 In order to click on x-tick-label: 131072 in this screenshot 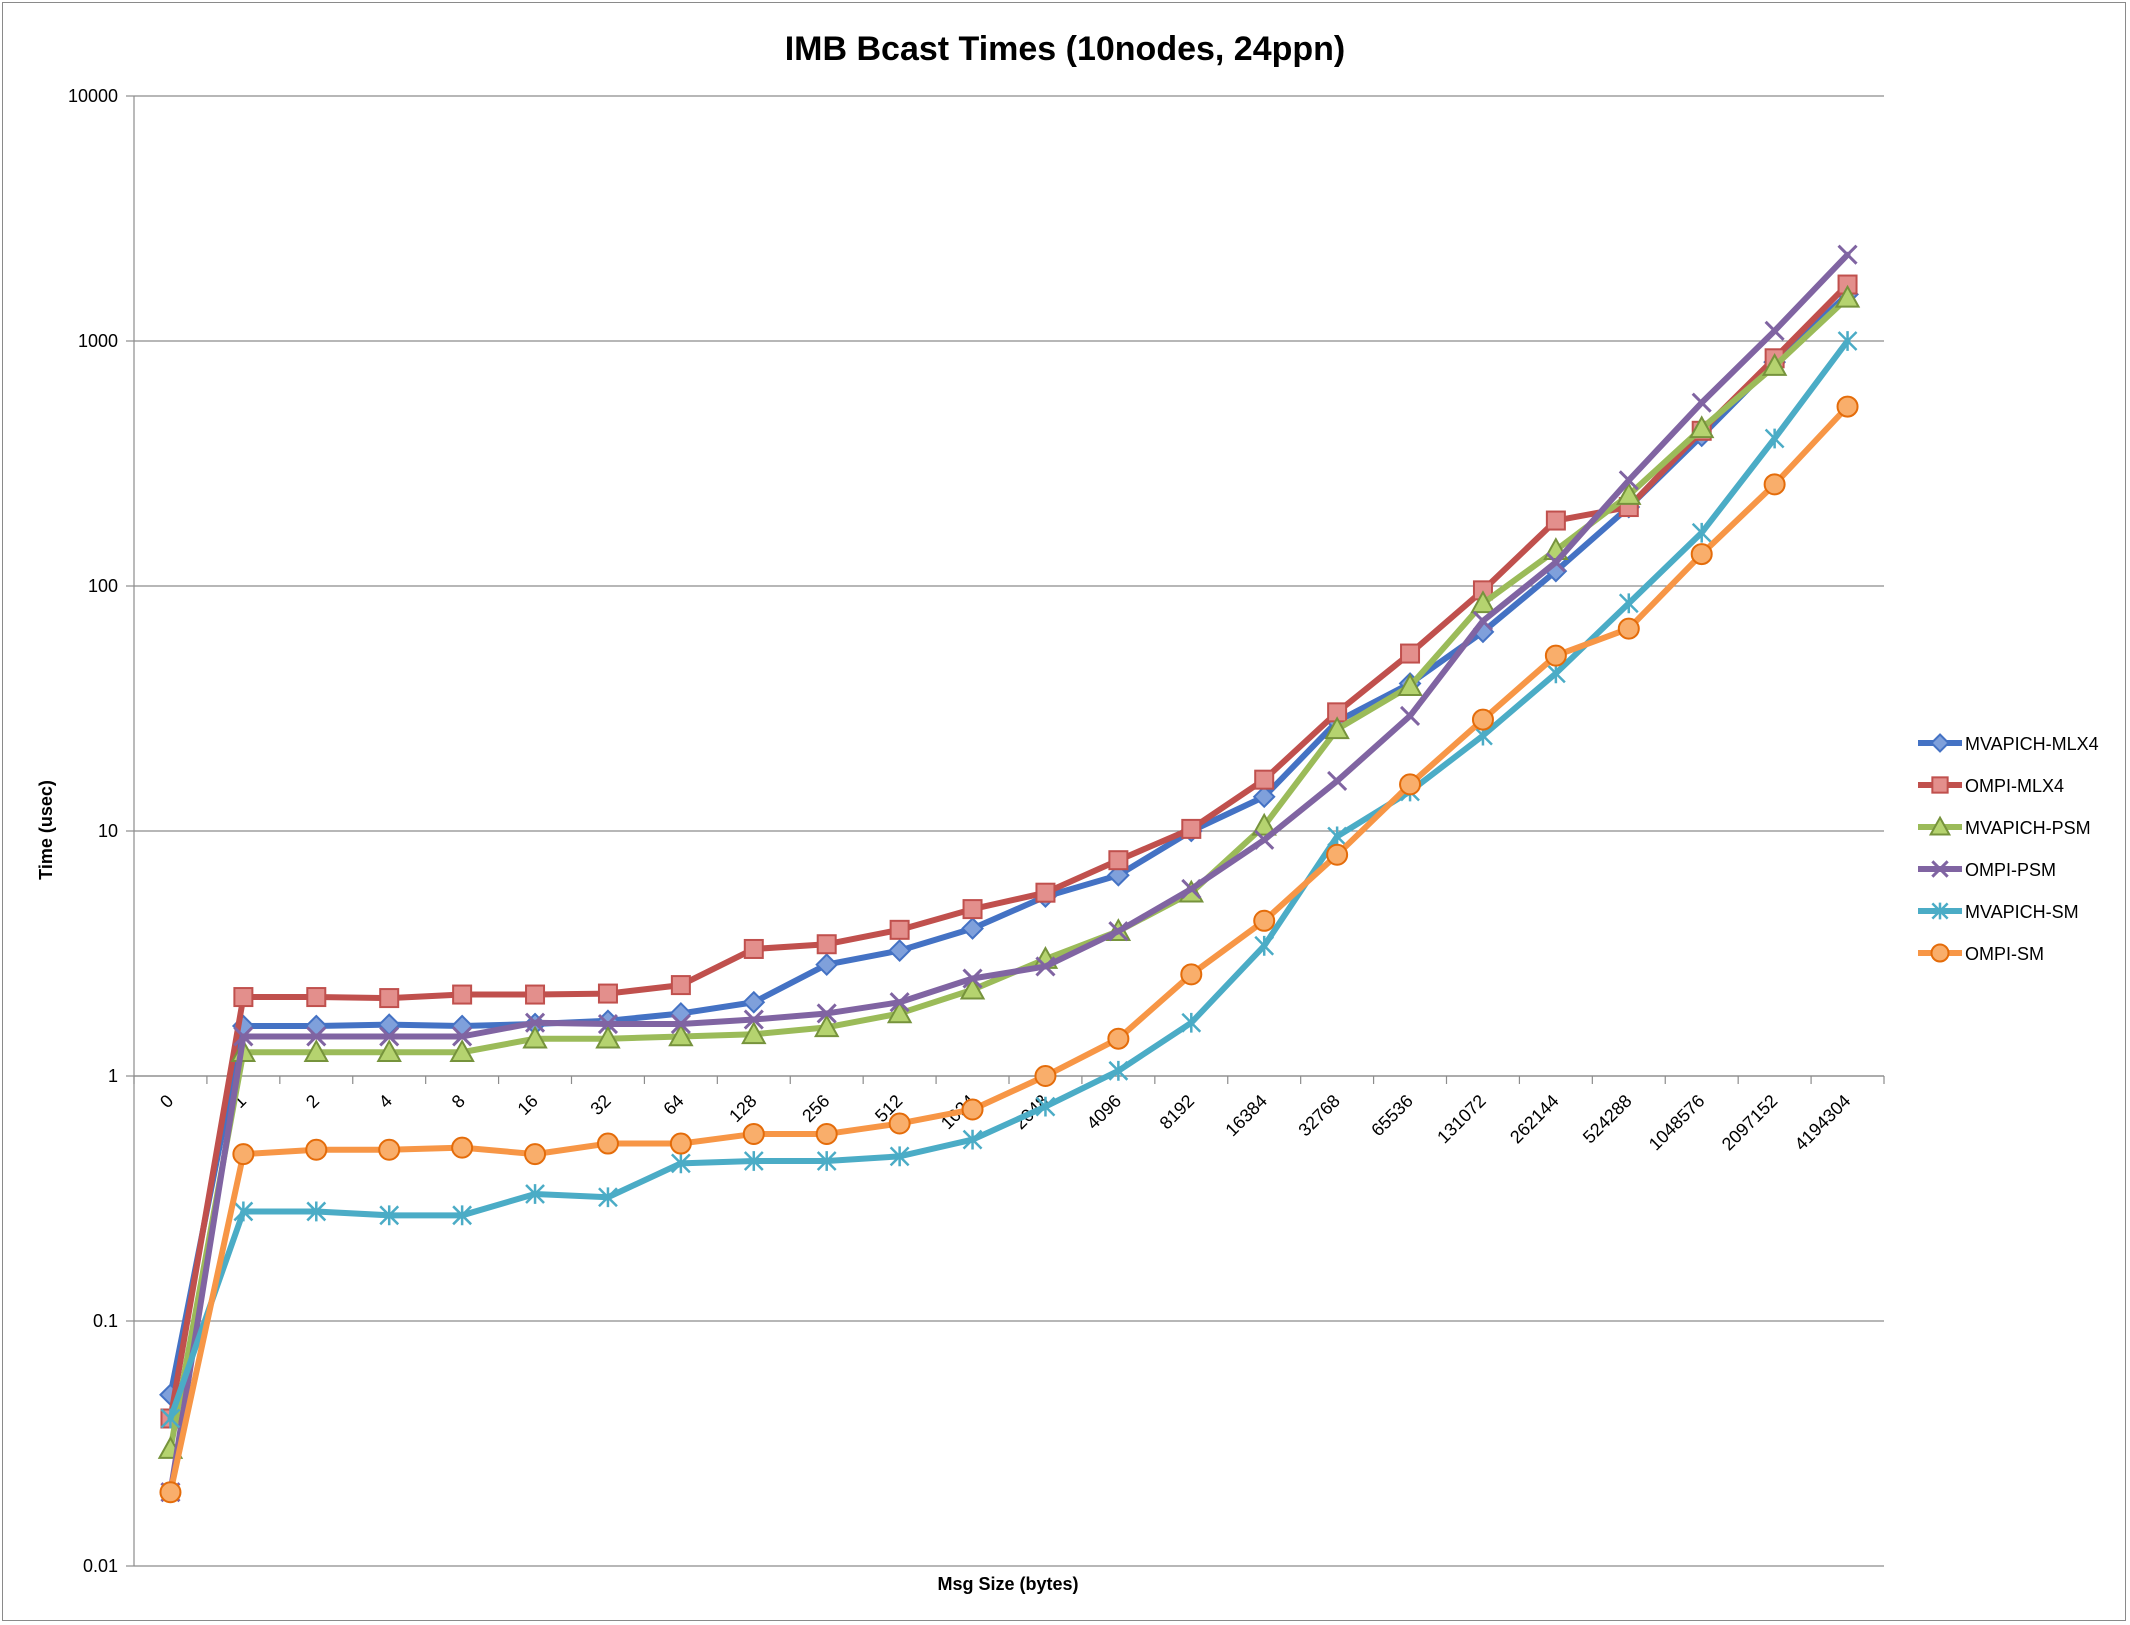, I will do `click(1461, 1119)`.